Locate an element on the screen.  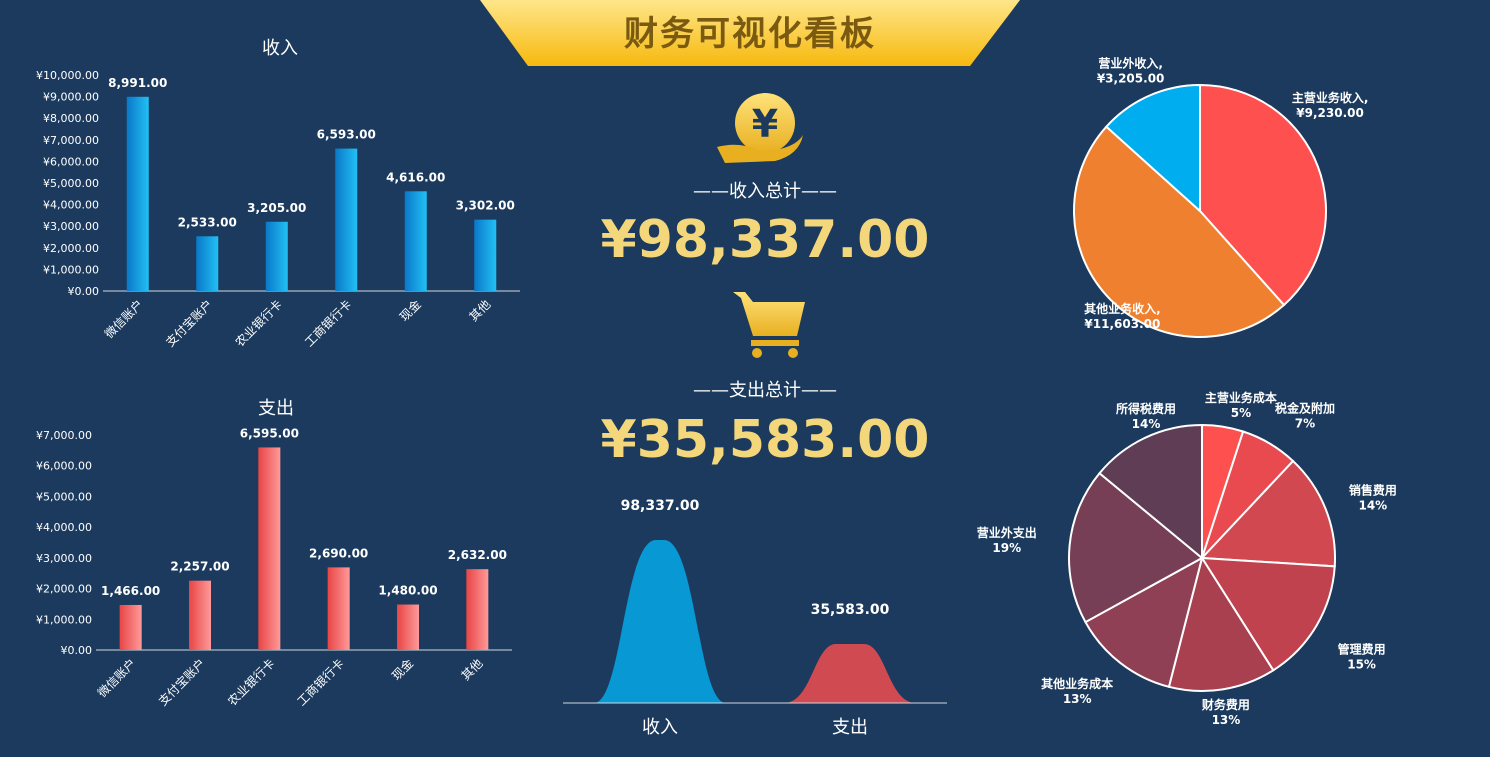
hand-yen-icon: ¥ is located at coordinates (760, 128).